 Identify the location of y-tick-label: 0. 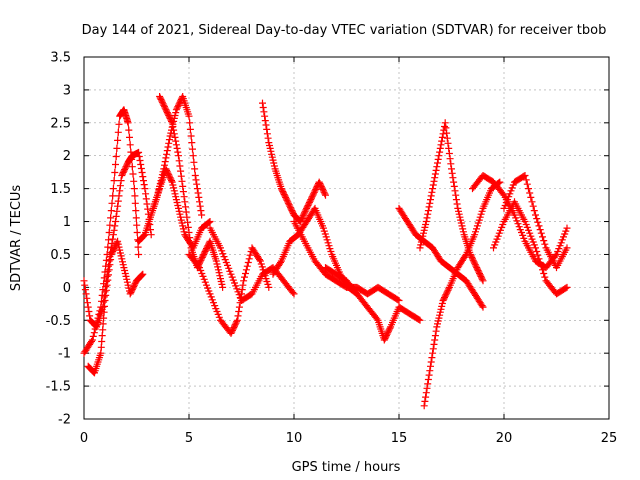
(67, 288).